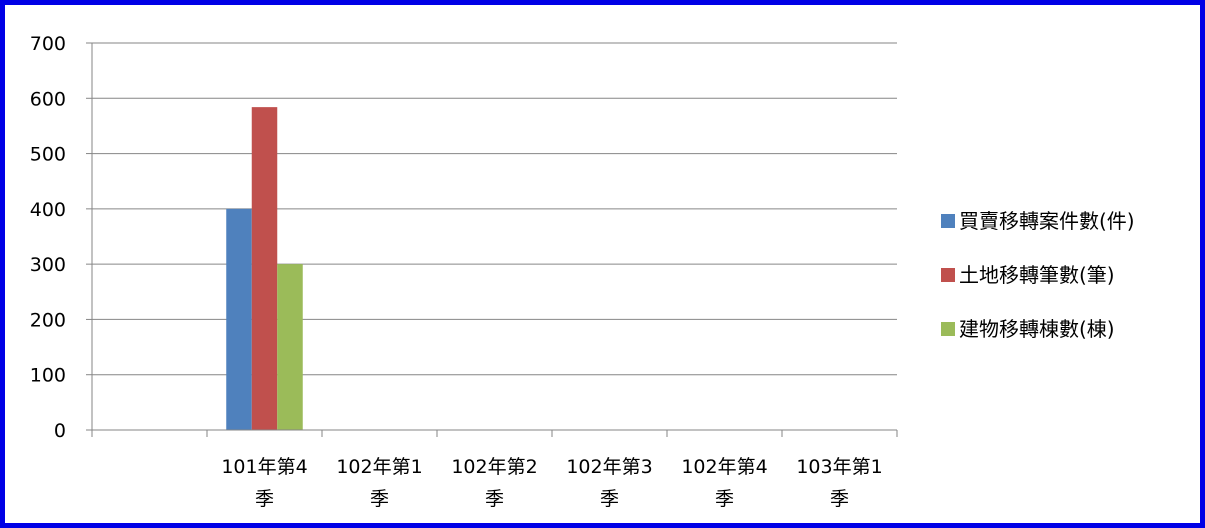  What do you see at coordinates (1047, 221) in the screenshot?
I see `legend-label: 買賣移轉案件數(件)` at bounding box center [1047, 221].